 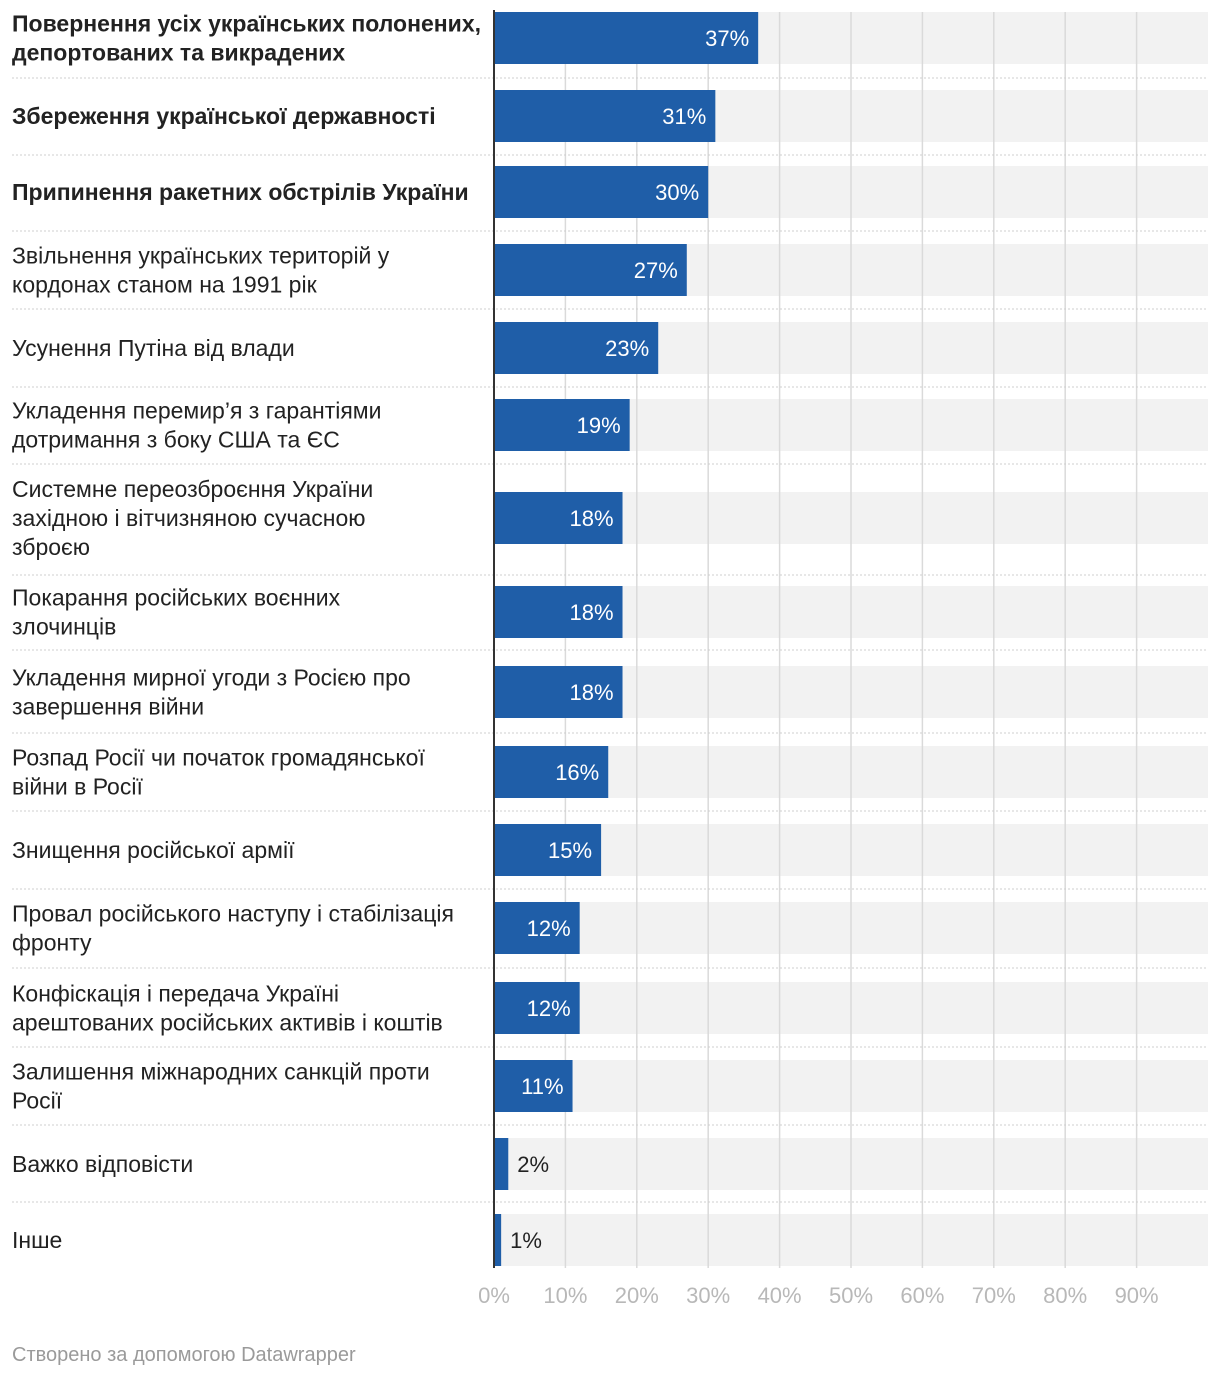 I want to click on x-tick-label: 40%, so click(x=780, y=1295).